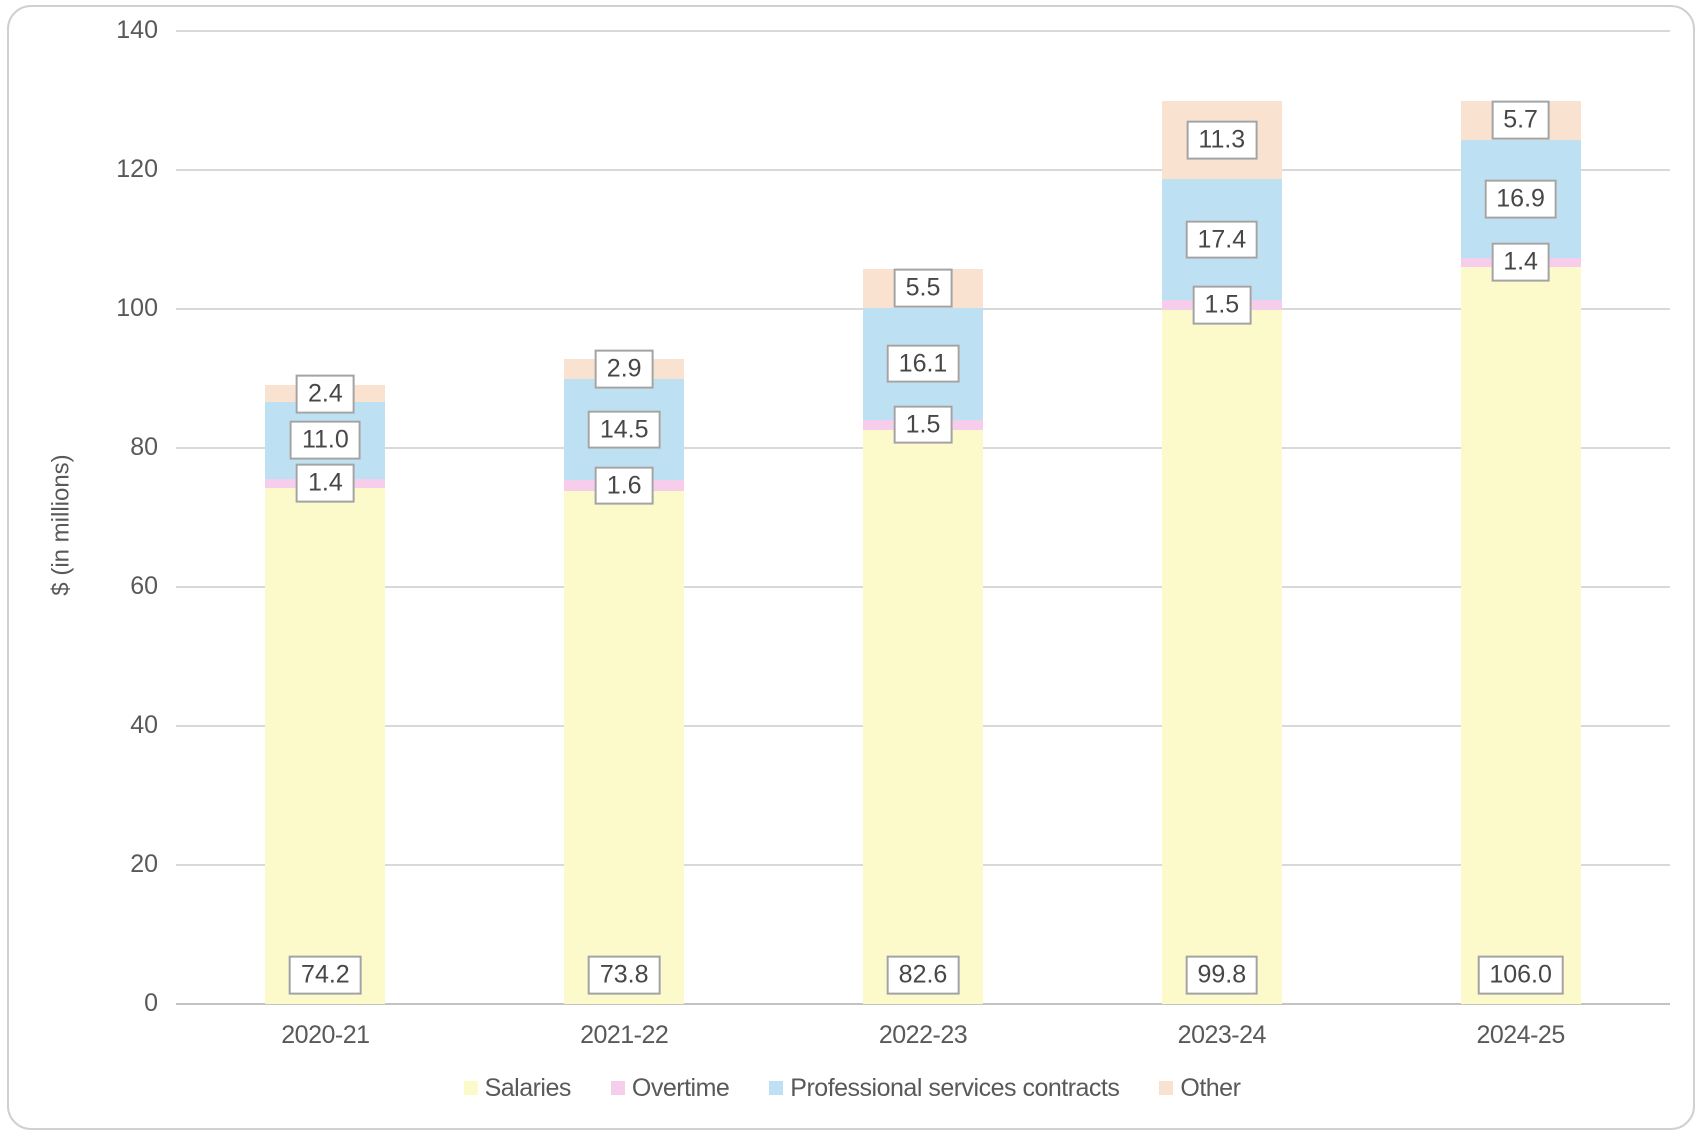  What do you see at coordinates (923, 363) in the screenshot?
I see `data-label-professional-services-contracts: 16.1` at bounding box center [923, 363].